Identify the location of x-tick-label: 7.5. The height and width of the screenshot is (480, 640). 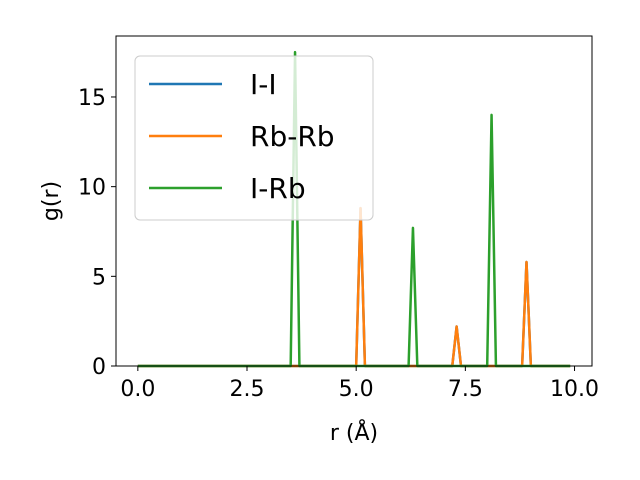
(465, 389).